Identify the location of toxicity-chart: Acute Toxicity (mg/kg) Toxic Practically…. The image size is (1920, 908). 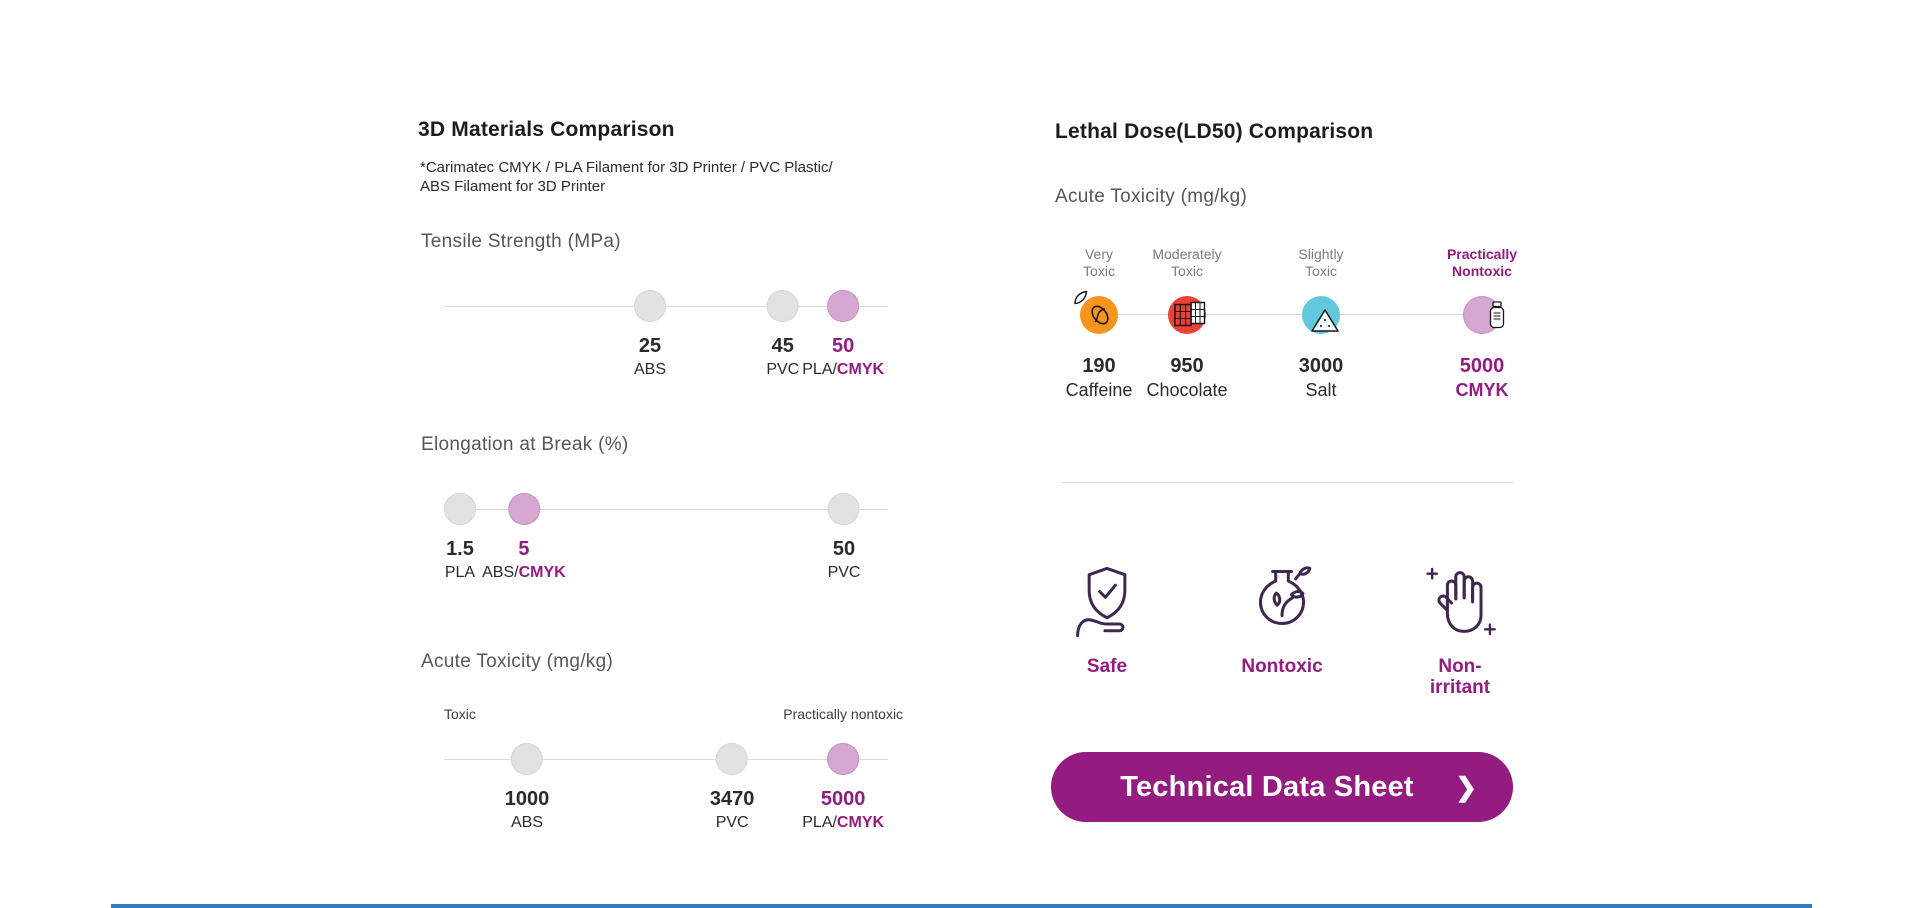
(673, 752).